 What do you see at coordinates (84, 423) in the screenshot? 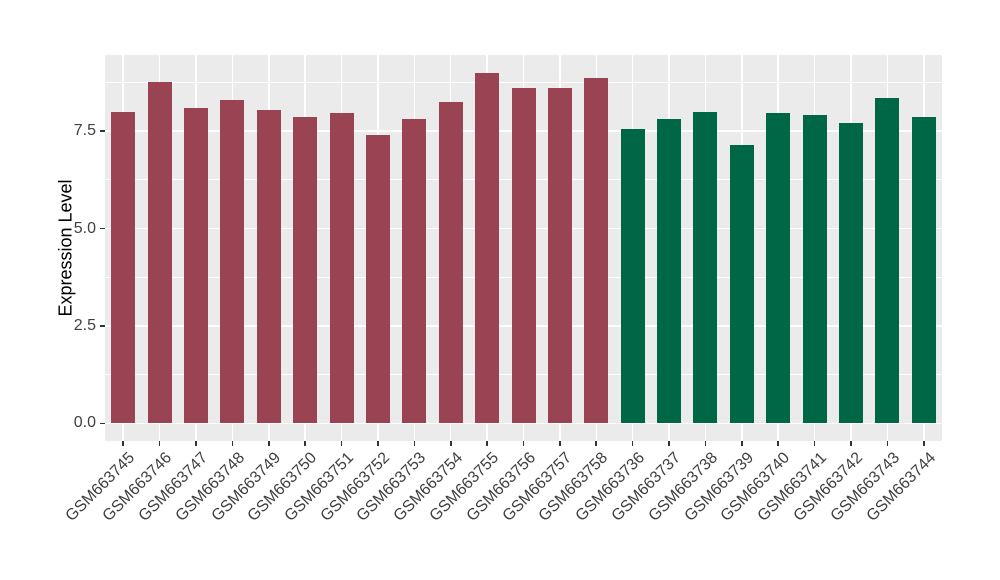
I see `y-tick-label: 0.0` at bounding box center [84, 423].